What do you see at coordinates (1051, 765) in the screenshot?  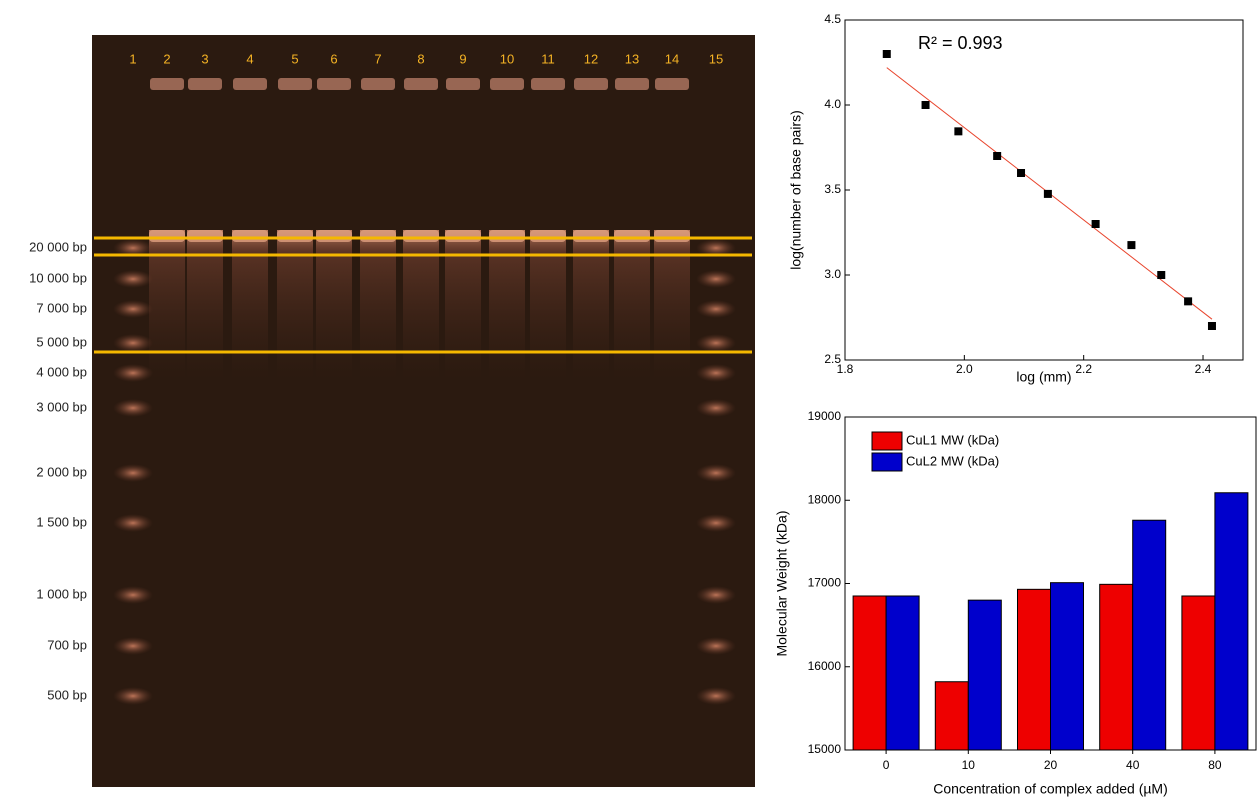 I see `x-tick-label: 20` at bounding box center [1051, 765].